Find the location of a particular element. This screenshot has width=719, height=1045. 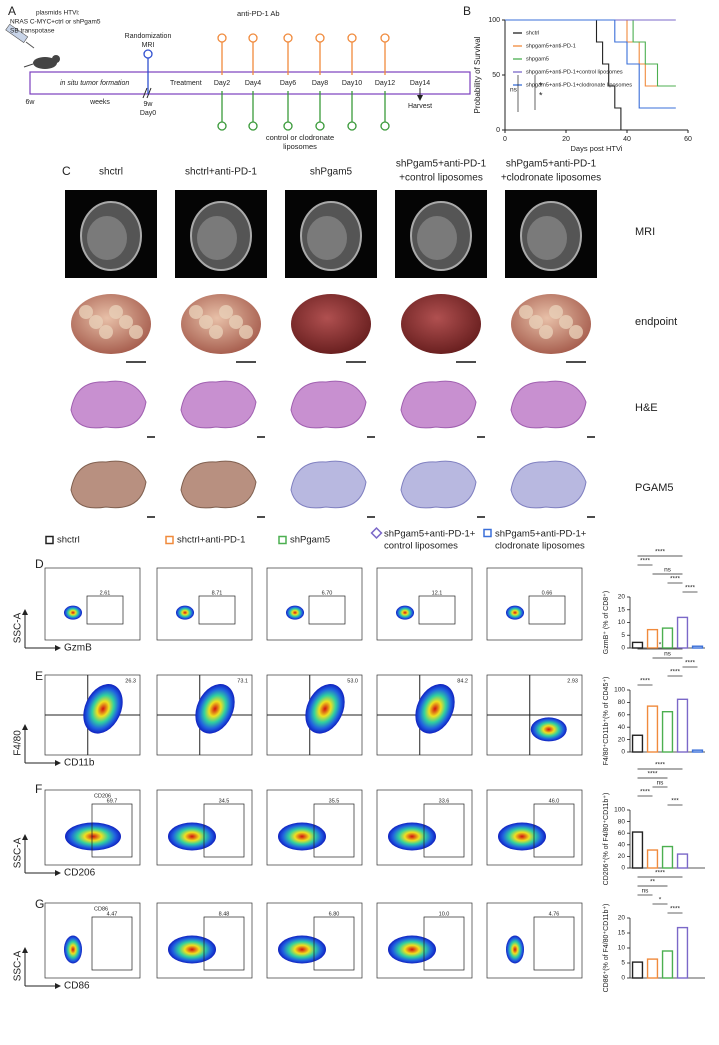

gate-value: 35.5 is located at coordinates (334, 801).